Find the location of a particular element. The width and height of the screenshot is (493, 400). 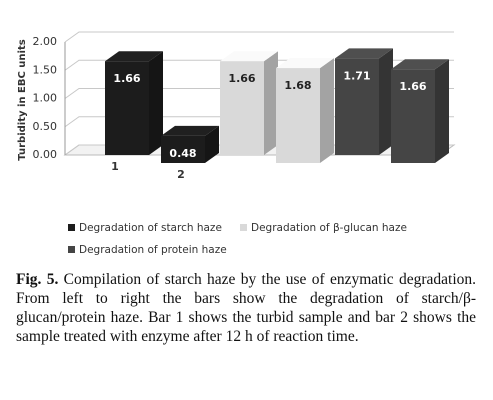

caption-label: Fig. 5. is located at coordinates (37, 279).